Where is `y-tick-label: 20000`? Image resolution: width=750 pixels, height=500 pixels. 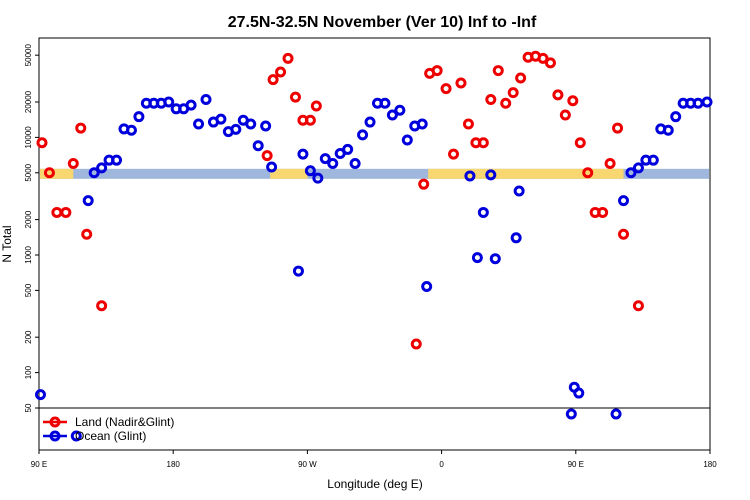 y-tick-label: 20000 is located at coordinates (28, 101).